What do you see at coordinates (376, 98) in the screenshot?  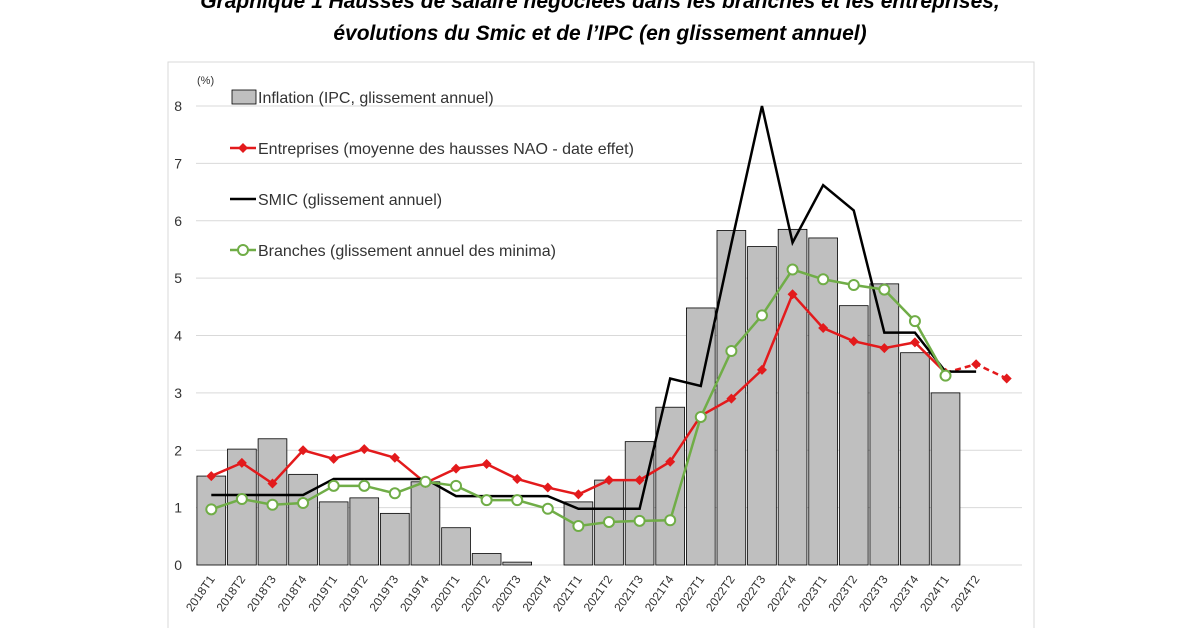 I see `legend-label: Inflation (IPC, glissement annuel)` at bounding box center [376, 98].